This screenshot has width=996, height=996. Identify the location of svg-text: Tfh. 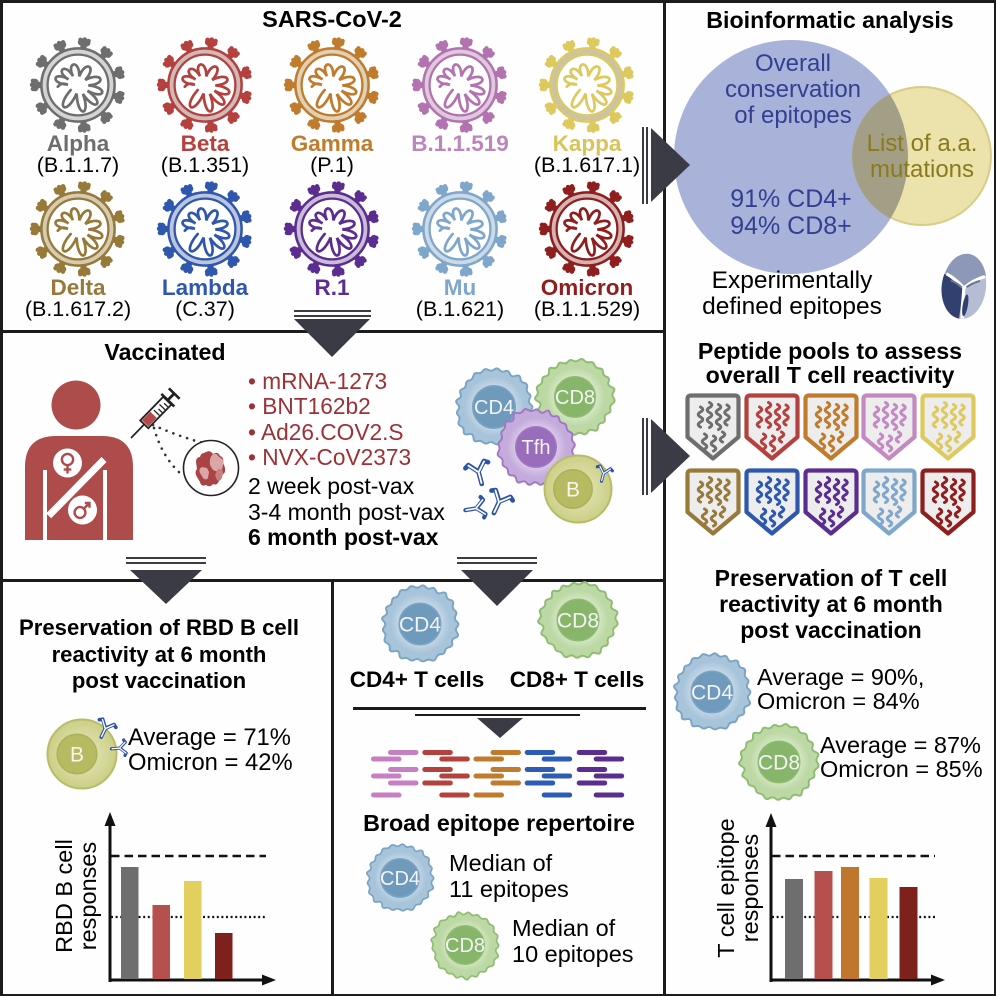
(536, 448).